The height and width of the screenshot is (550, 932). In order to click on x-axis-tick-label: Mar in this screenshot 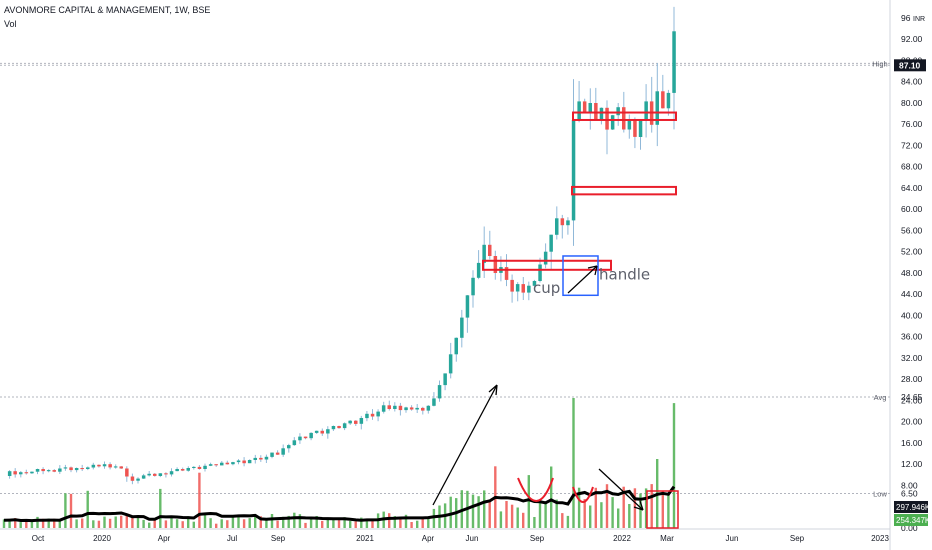, I will do `click(667, 538)`.